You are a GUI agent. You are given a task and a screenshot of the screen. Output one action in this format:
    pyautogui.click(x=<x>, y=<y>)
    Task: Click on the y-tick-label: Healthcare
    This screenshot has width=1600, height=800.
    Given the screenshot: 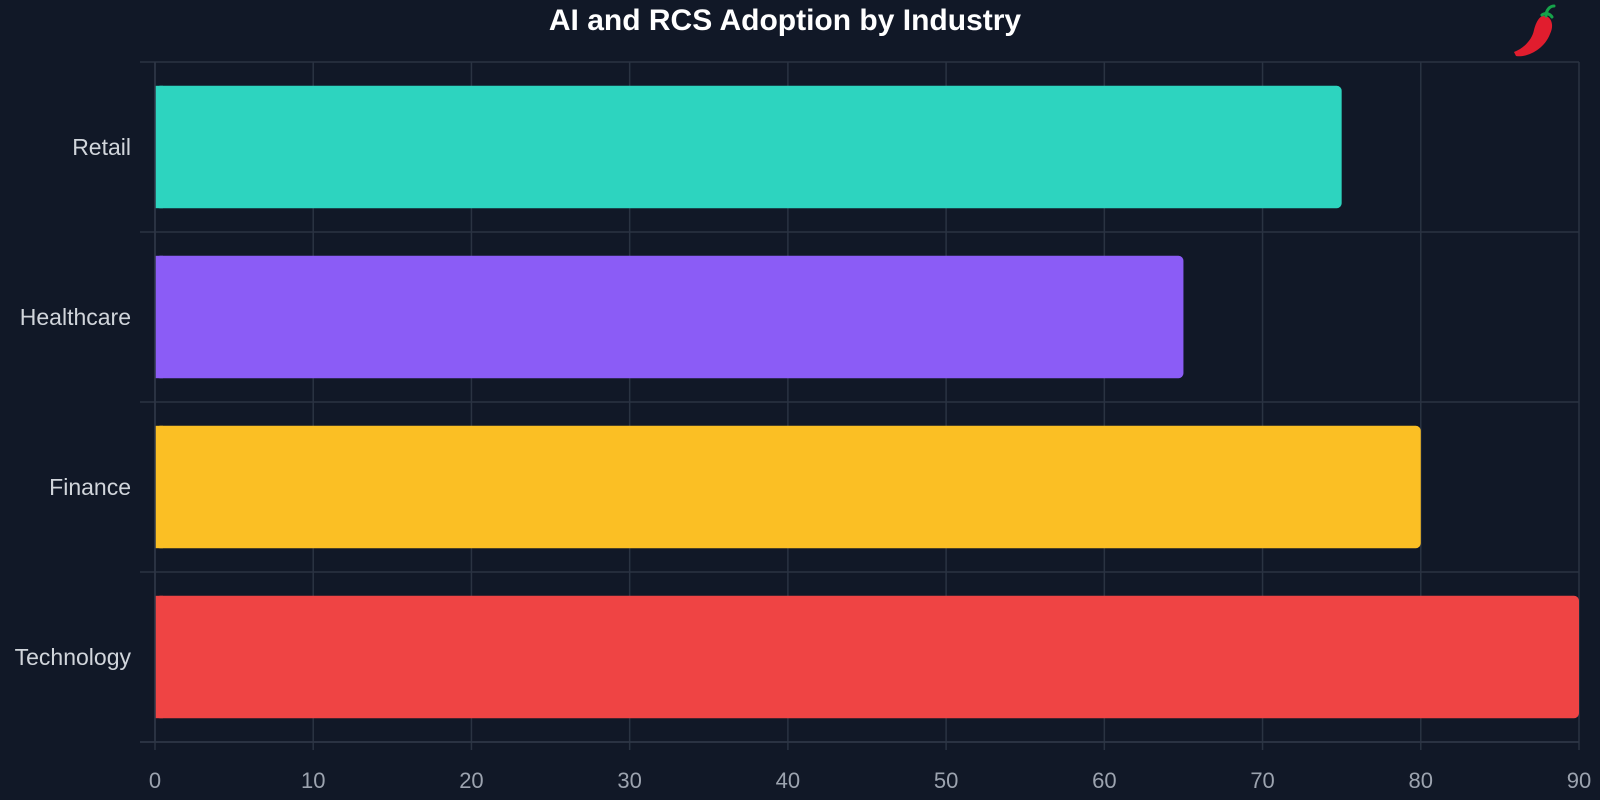 What is the action you would take?
    pyautogui.click(x=75, y=317)
    